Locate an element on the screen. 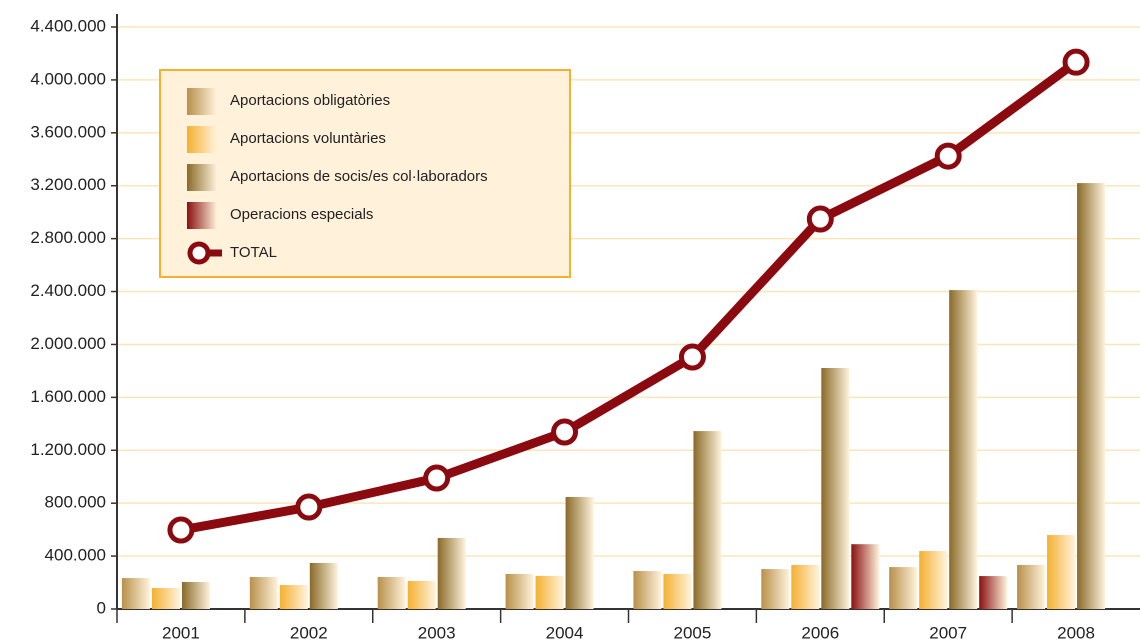 This screenshot has width=1140, height=643. x-tick-label: 2005 is located at coordinates (693, 632).